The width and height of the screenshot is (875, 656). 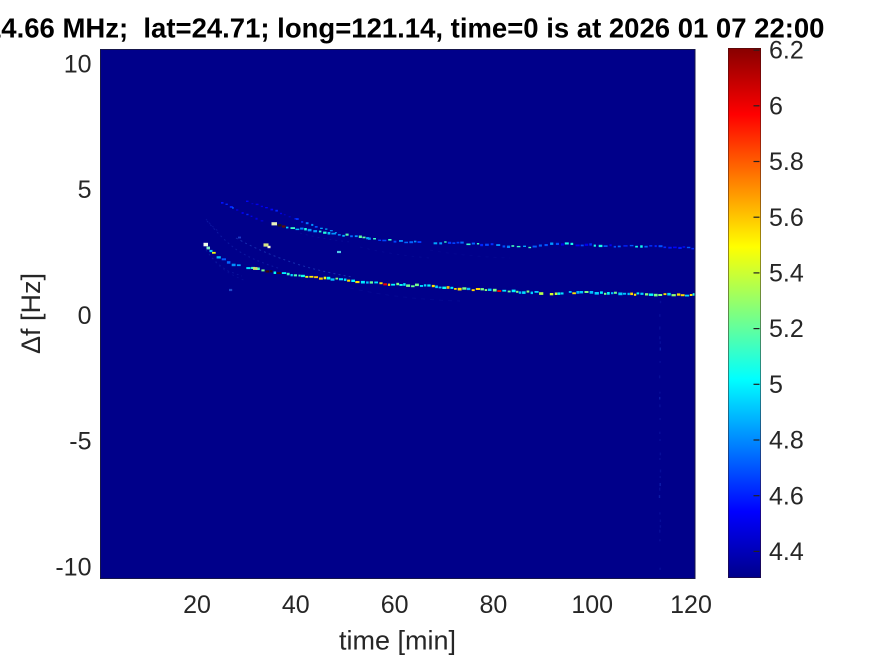 I want to click on svg-text: -10, so click(x=73, y=567).